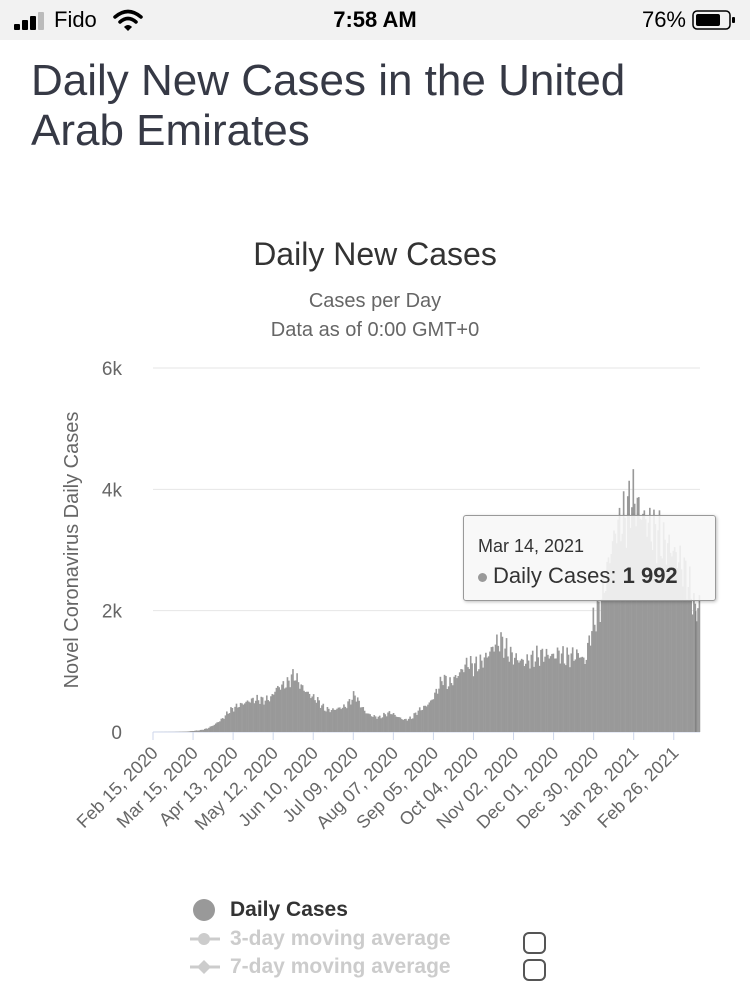 This screenshot has width=750, height=981. Describe the element at coordinates (650, 575) in the screenshot. I see `tooltip-value: 1 992` at that location.